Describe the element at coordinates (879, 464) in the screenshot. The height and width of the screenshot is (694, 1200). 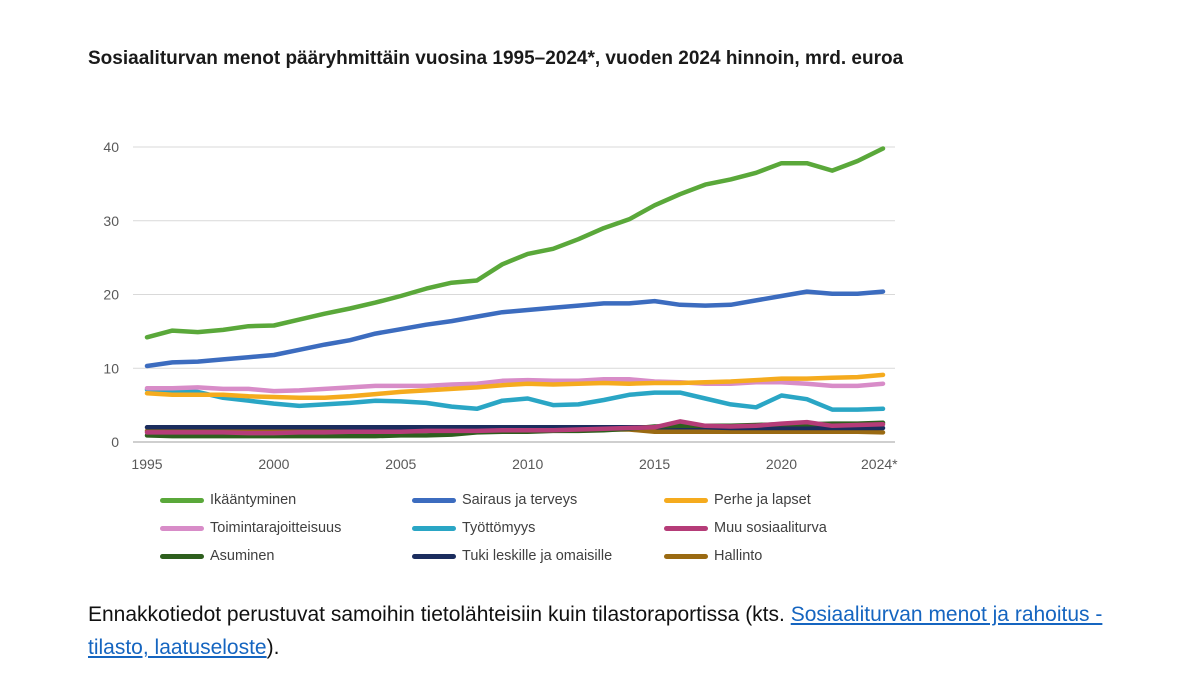
I see `x-tick-label: 2024*` at that location.